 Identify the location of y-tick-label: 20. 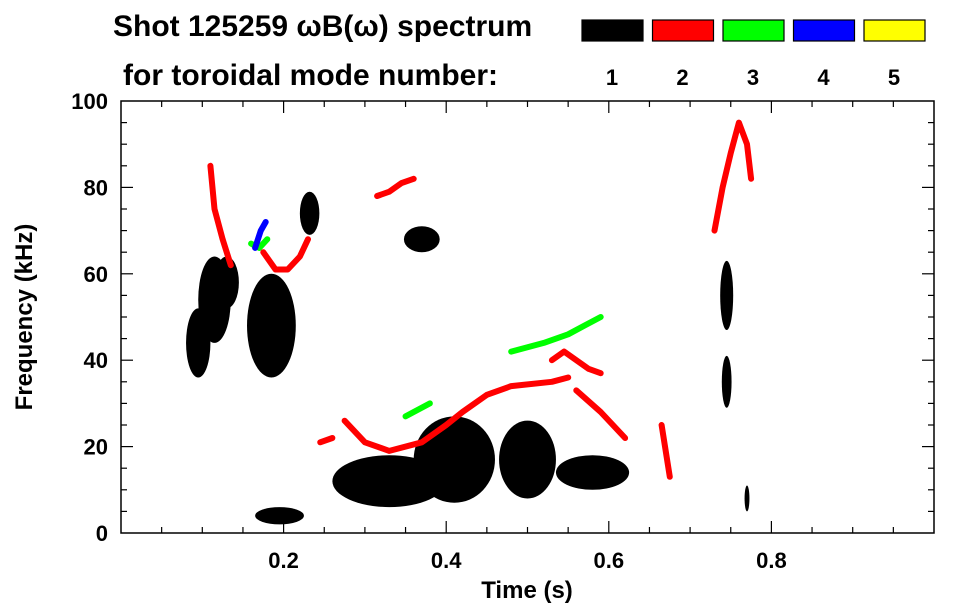
(96, 447).